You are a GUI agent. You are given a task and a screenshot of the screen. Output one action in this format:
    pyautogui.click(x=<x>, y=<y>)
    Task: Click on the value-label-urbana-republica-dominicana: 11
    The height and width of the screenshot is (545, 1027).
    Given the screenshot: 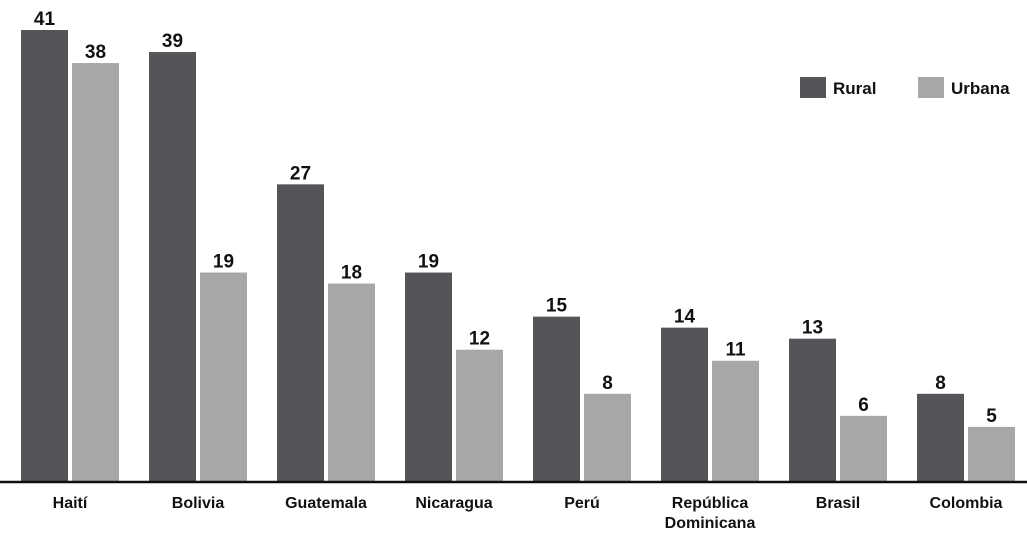 What is the action you would take?
    pyautogui.click(x=735, y=350)
    